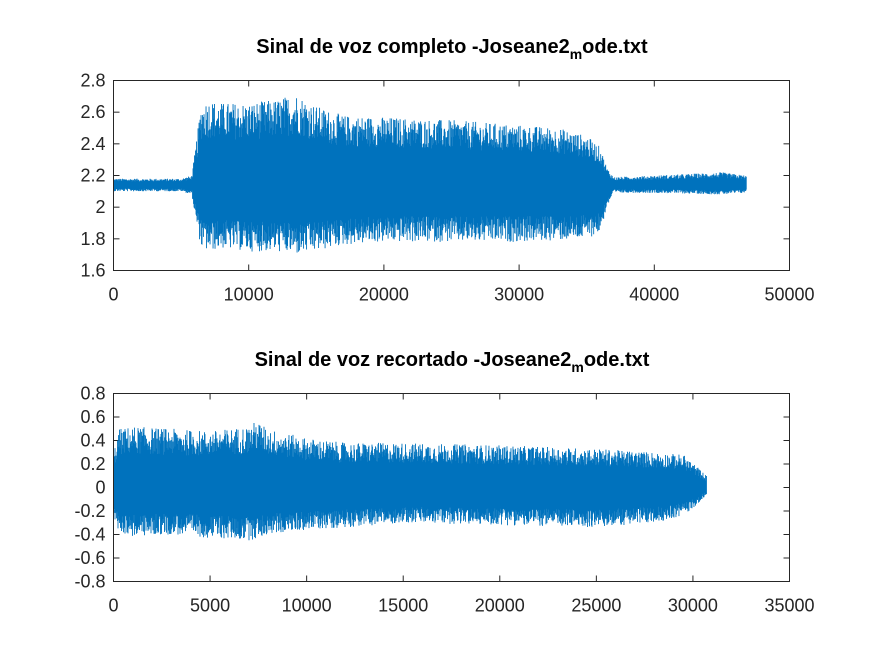 This screenshot has height=654, width=872. What do you see at coordinates (413, 360) in the screenshot?
I see `title-main: Sinal de voz recortado -Joseane2` at bounding box center [413, 360].